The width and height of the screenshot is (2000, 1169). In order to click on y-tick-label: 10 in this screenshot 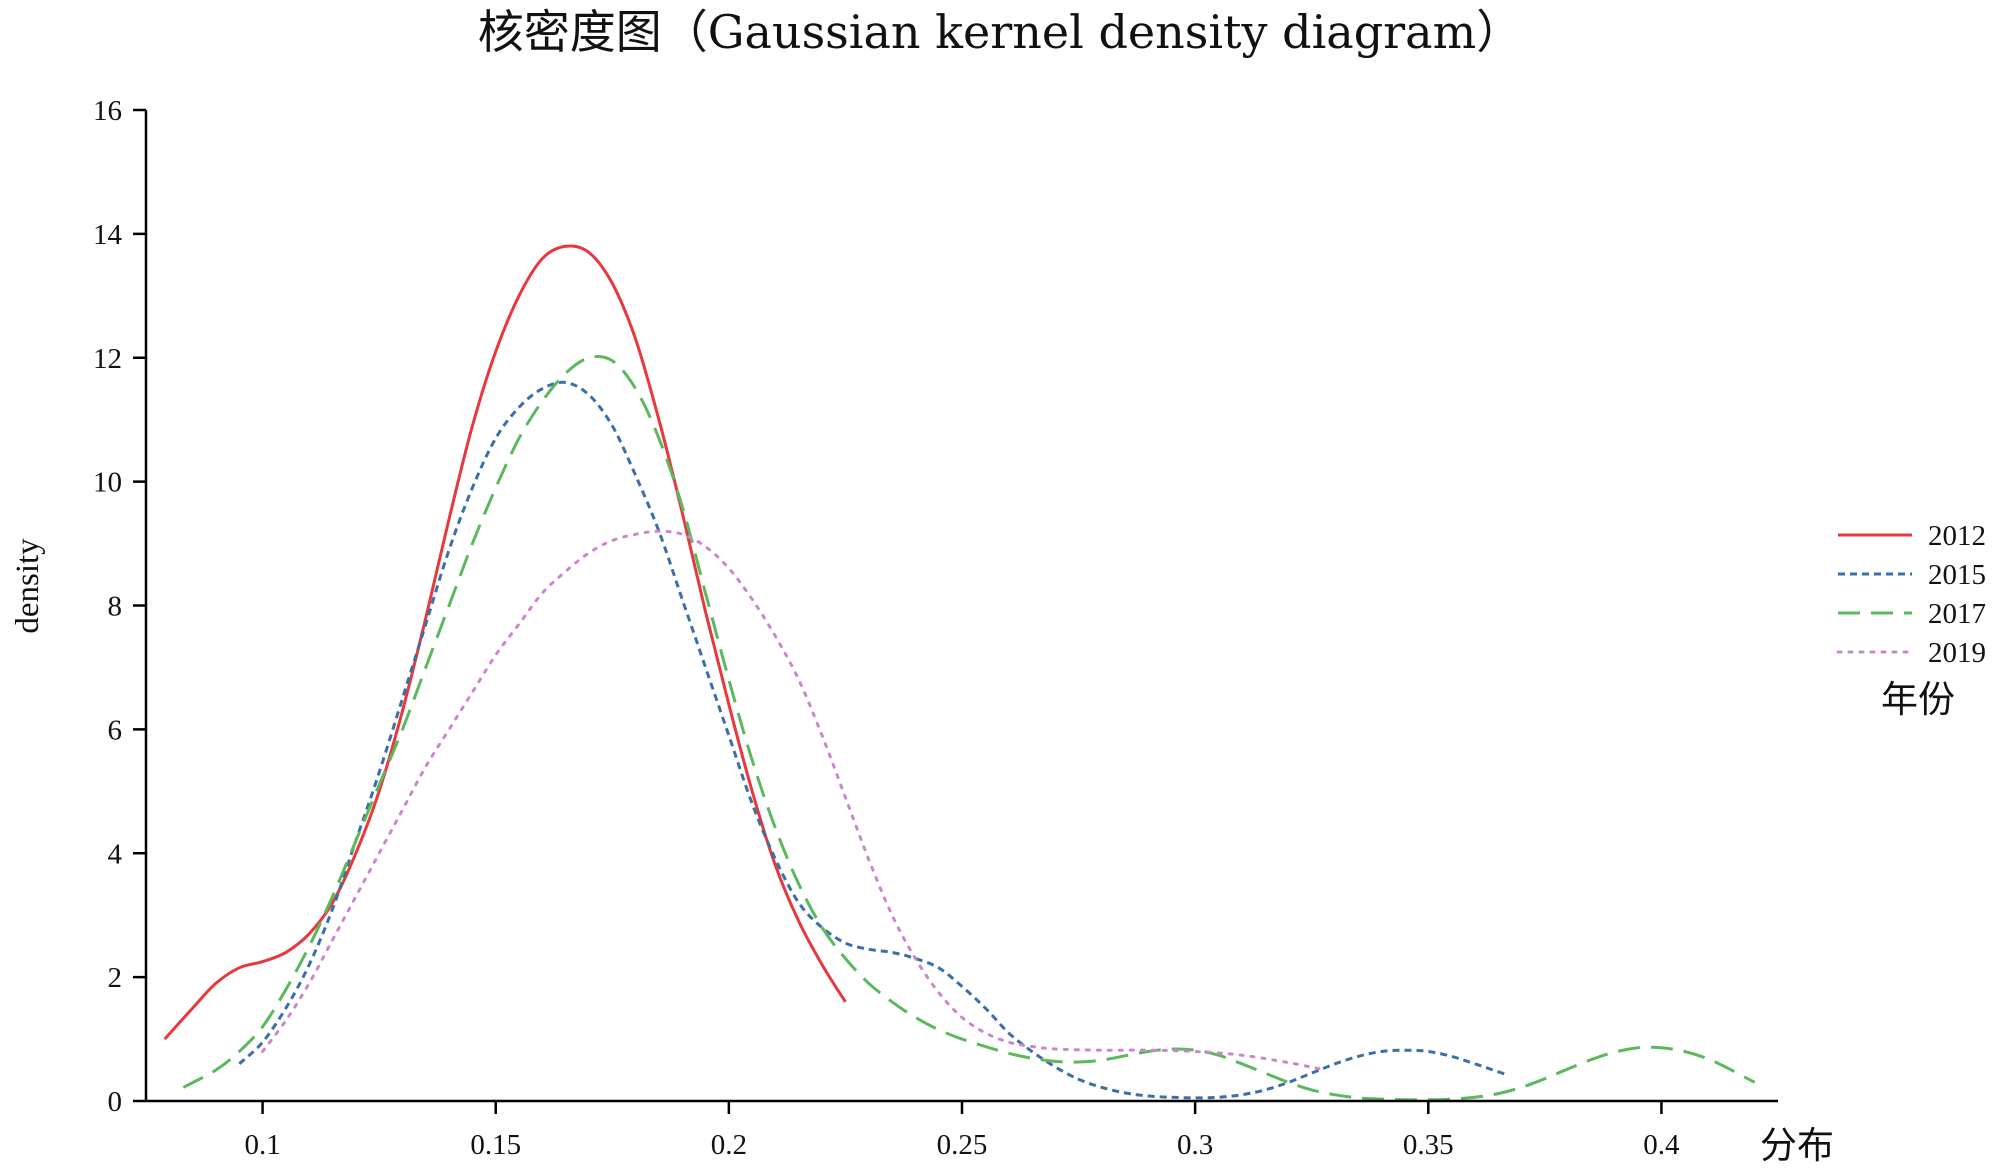, I will do `click(107, 483)`.